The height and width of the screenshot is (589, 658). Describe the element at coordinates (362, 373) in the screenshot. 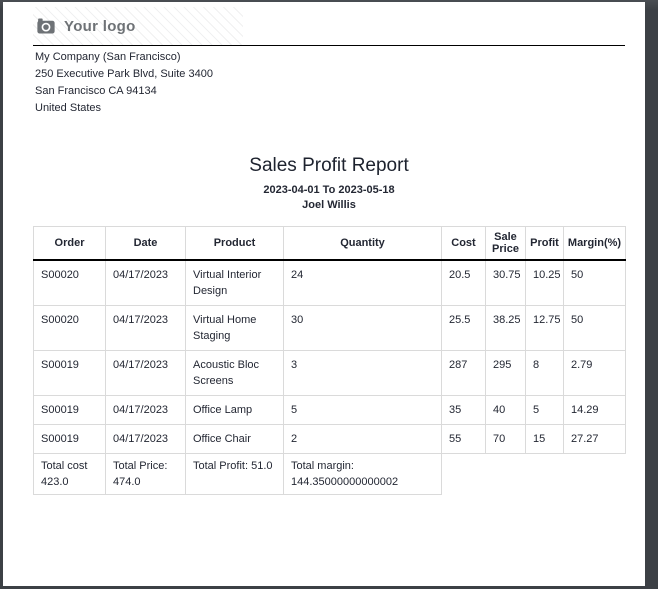

I see `cell-quantity: 3` at that location.